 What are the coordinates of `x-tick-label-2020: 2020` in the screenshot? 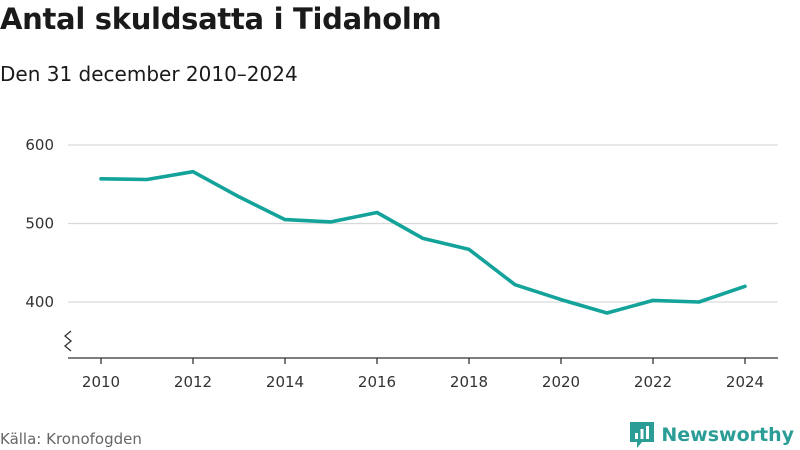 It's located at (561, 382).